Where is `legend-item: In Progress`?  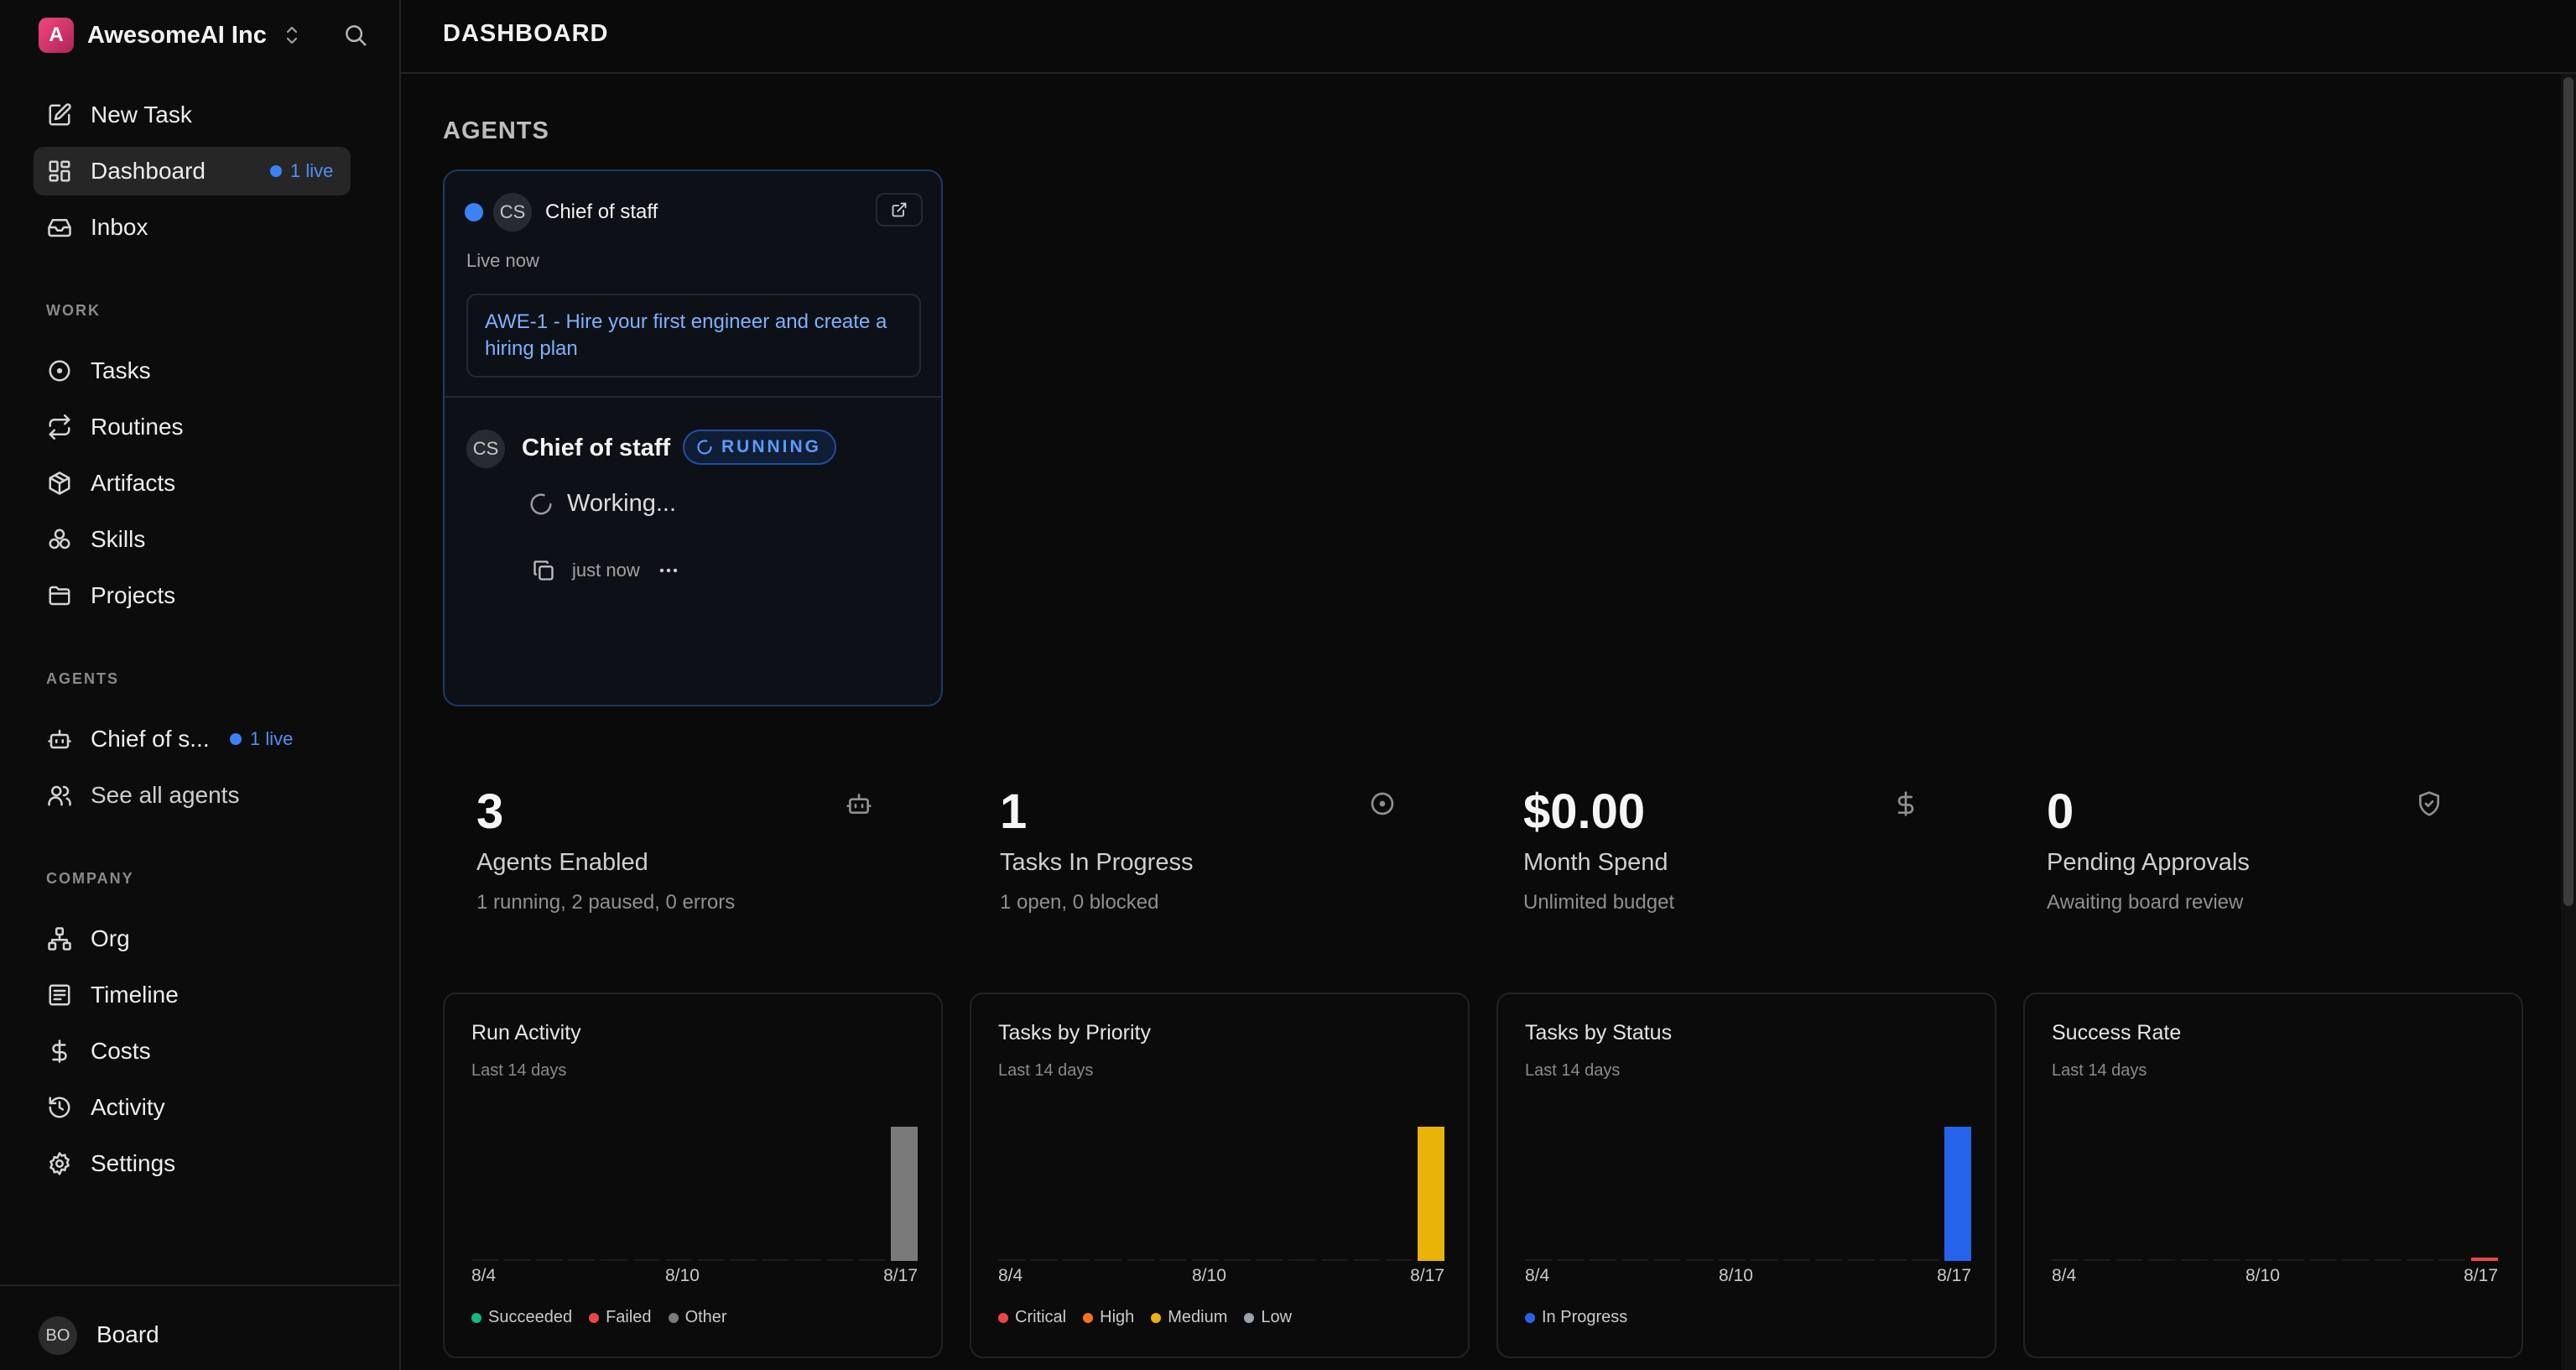 legend-item: In Progress is located at coordinates (1576, 1317).